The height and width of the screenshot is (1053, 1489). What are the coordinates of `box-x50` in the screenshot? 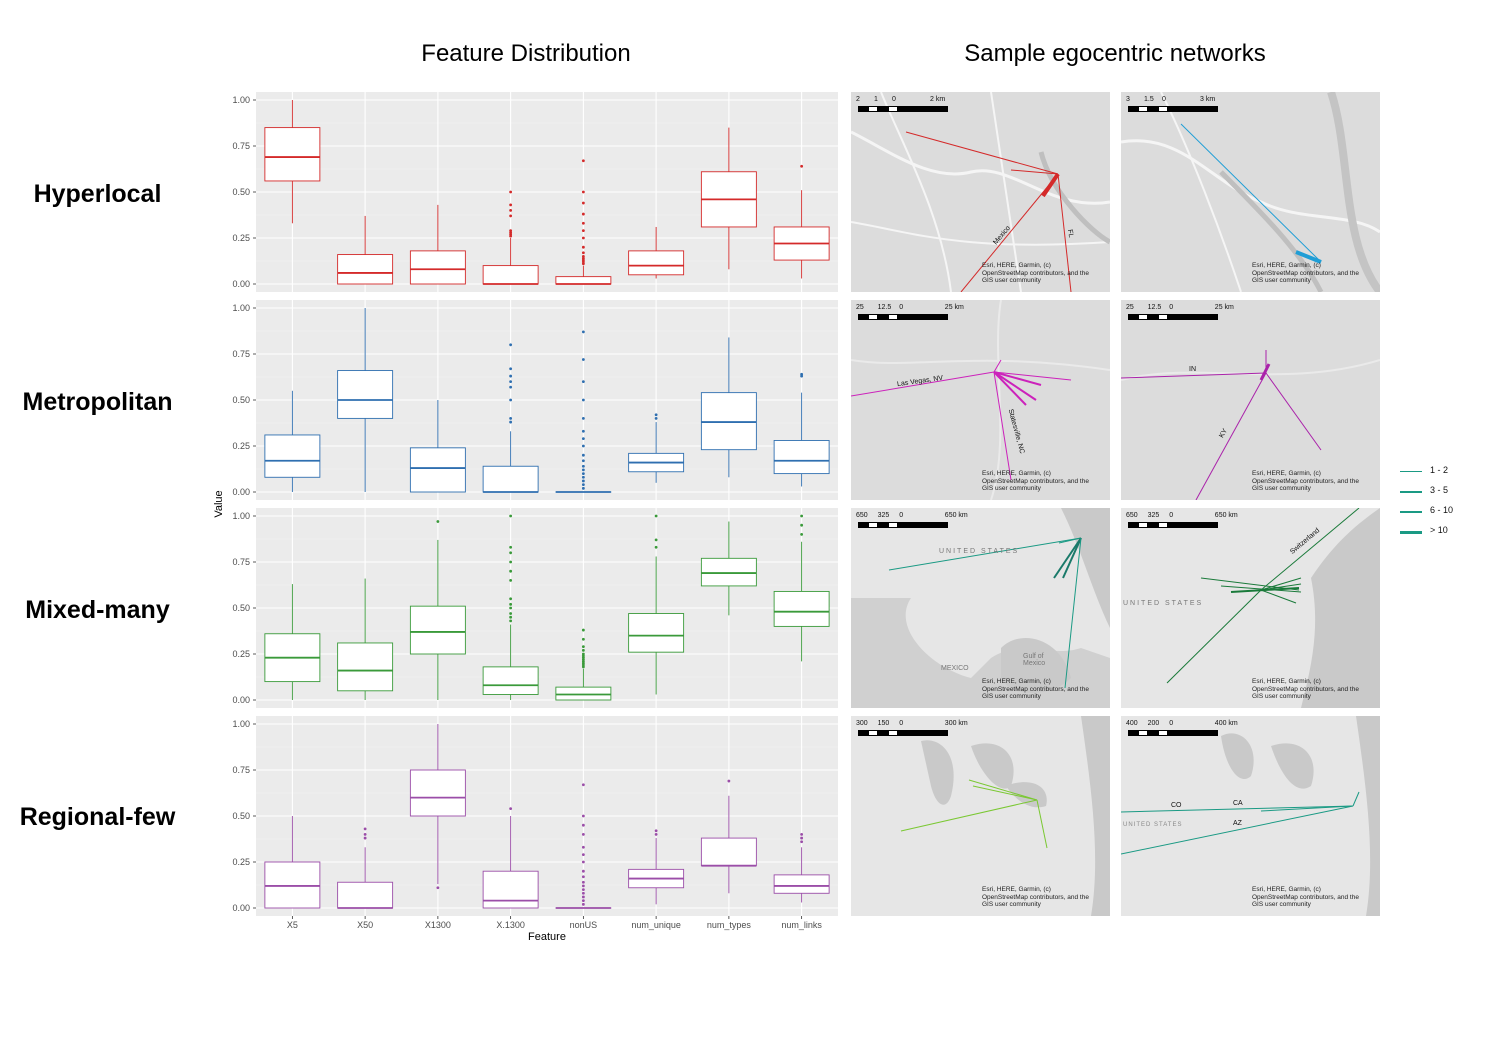 It's located at (365, 269).